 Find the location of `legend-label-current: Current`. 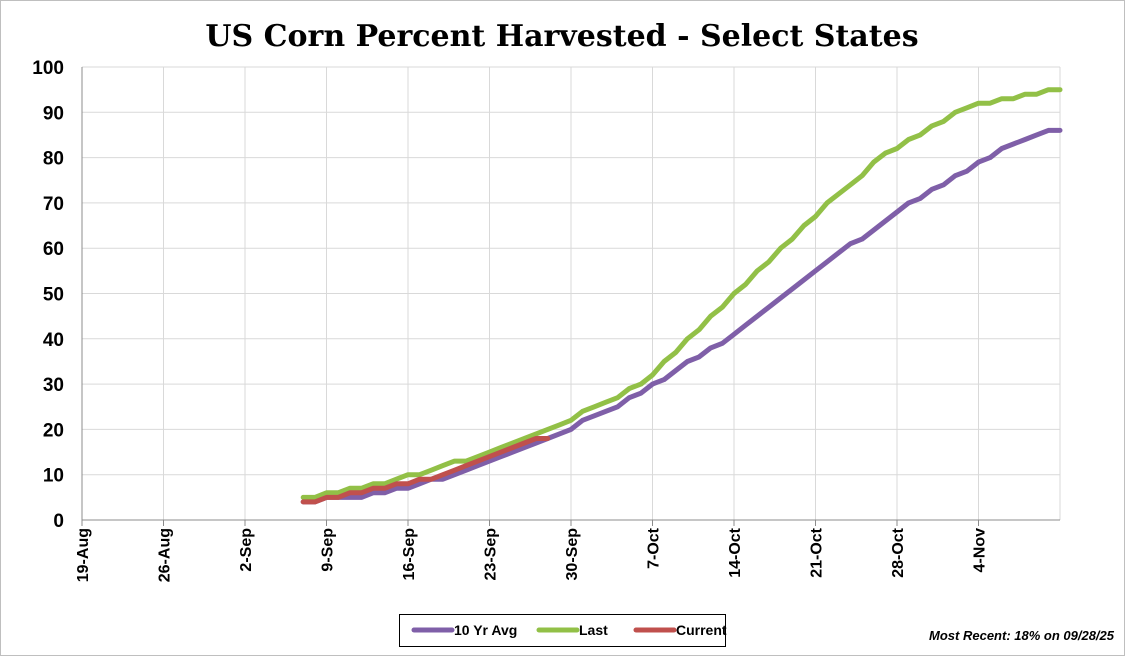

legend-label-current: Current is located at coordinates (701, 630).